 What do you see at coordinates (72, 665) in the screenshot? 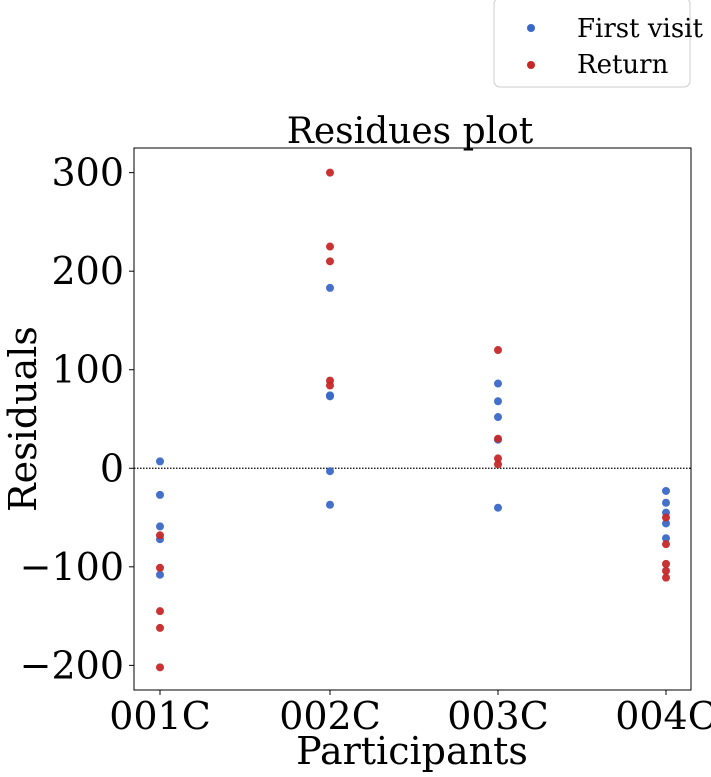
I see `y-tick-label: −200` at bounding box center [72, 665].